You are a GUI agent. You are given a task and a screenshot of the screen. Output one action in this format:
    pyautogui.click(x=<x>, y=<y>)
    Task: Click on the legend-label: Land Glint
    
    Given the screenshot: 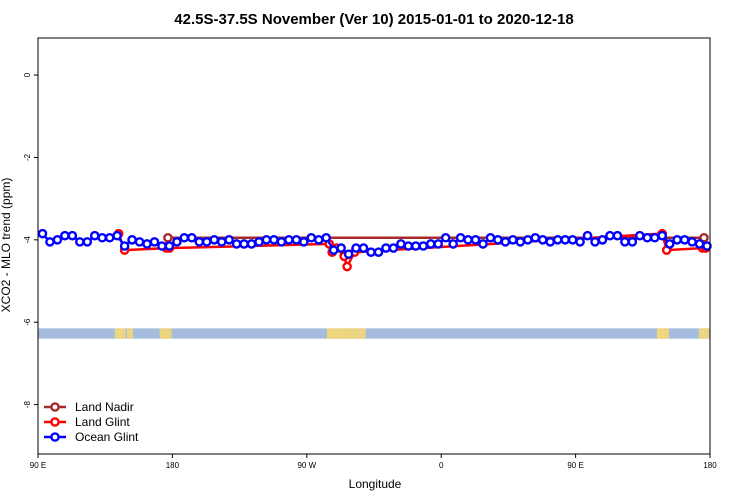 What is the action you would take?
    pyautogui.click(x=102, y=422)
    